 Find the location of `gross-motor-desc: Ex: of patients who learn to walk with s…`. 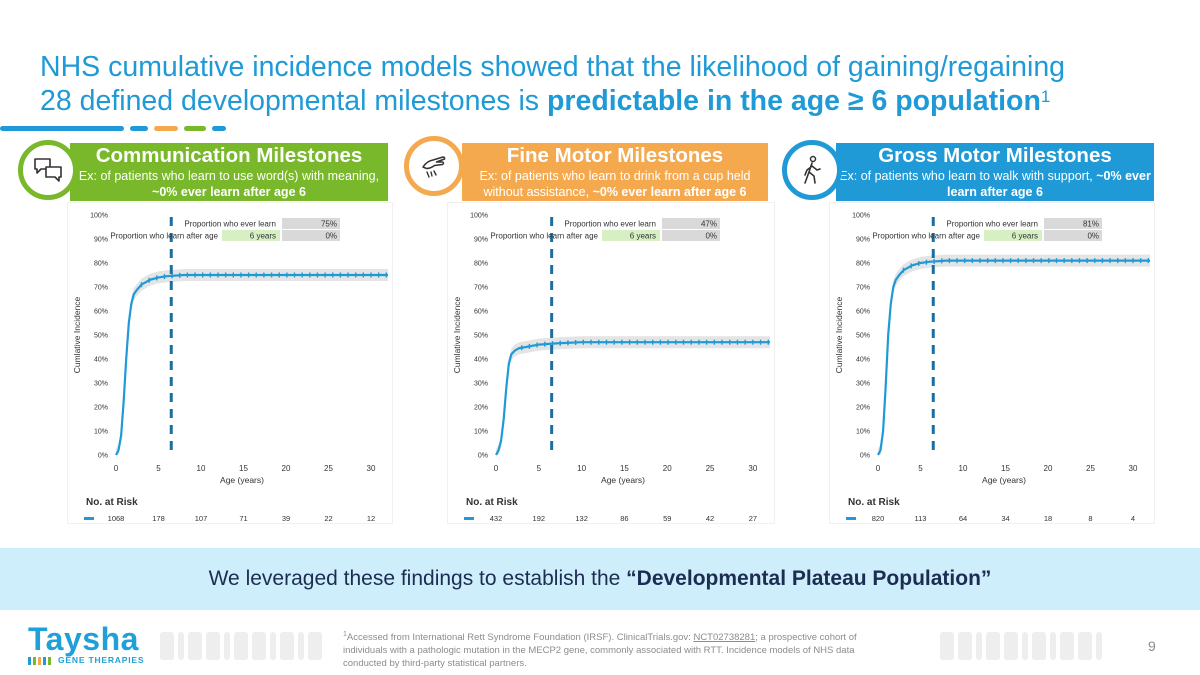

gross-motor-desc: Ex: of patients who learn to walk with s… is located at coordinates (995, 184).